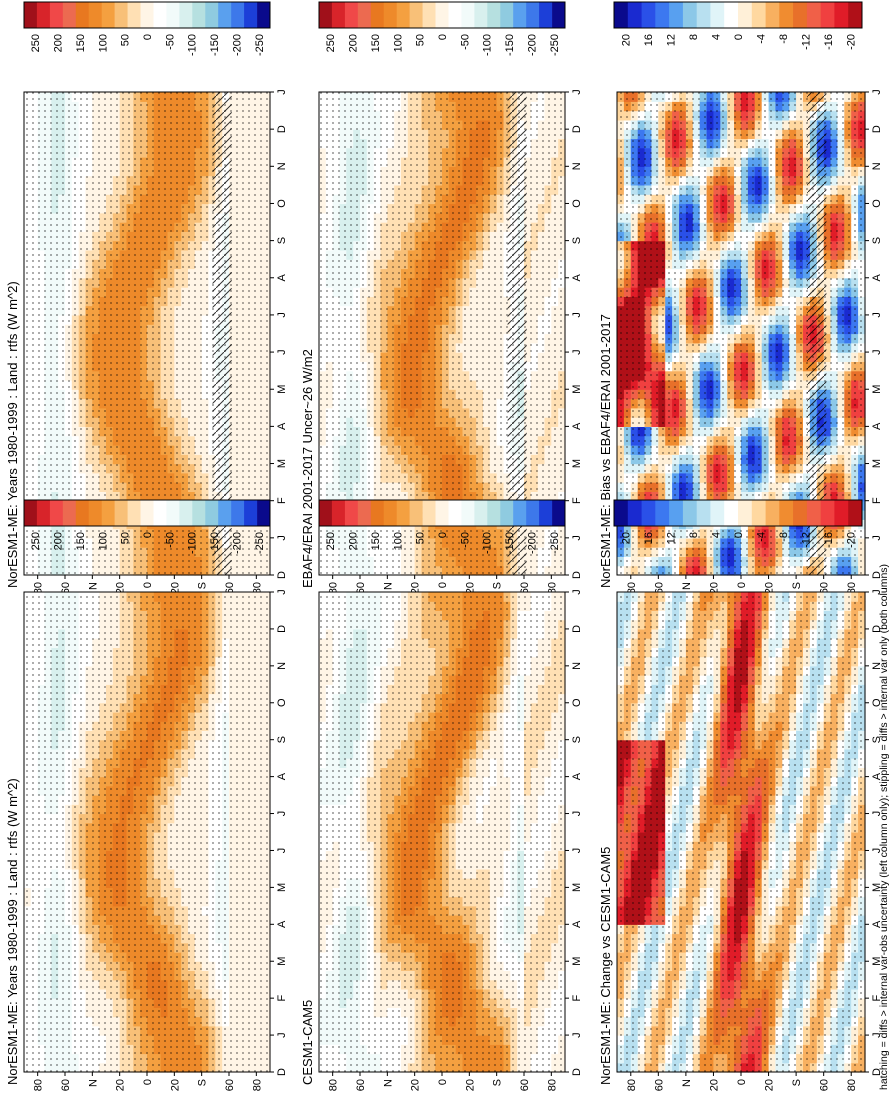  What do you see at coordinates (121, 1085) in the screenshot?
I see `ytick-label-p2-3: 20` at bounding box center [121, 1085].